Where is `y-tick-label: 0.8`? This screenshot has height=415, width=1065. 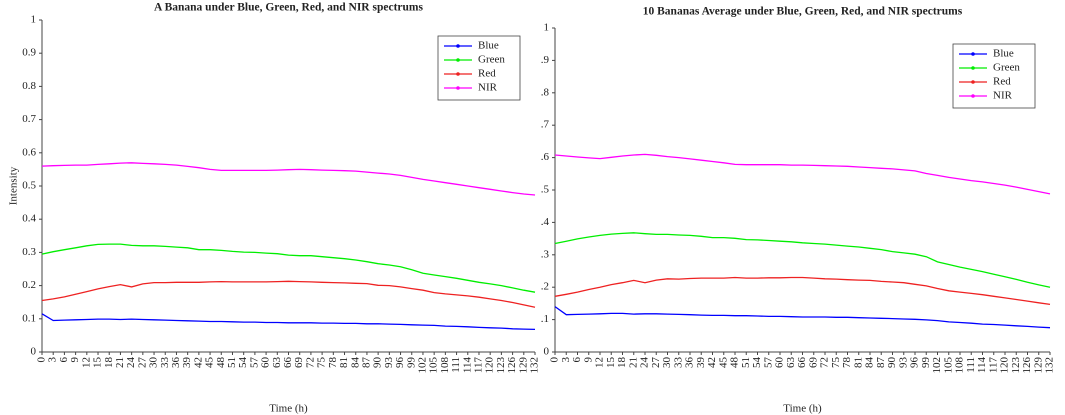 y-tick-label: 0.8 is located at coordinates (29, 86).